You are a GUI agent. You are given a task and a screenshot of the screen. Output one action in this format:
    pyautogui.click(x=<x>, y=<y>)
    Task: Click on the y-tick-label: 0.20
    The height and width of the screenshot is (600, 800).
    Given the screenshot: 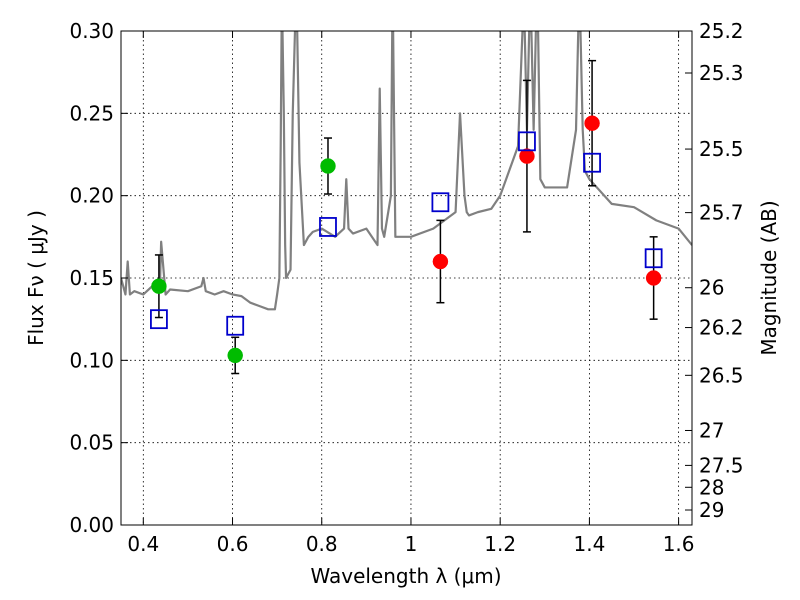 What is the action you would take?
    pyautogui.click(x=91, y=196)
    